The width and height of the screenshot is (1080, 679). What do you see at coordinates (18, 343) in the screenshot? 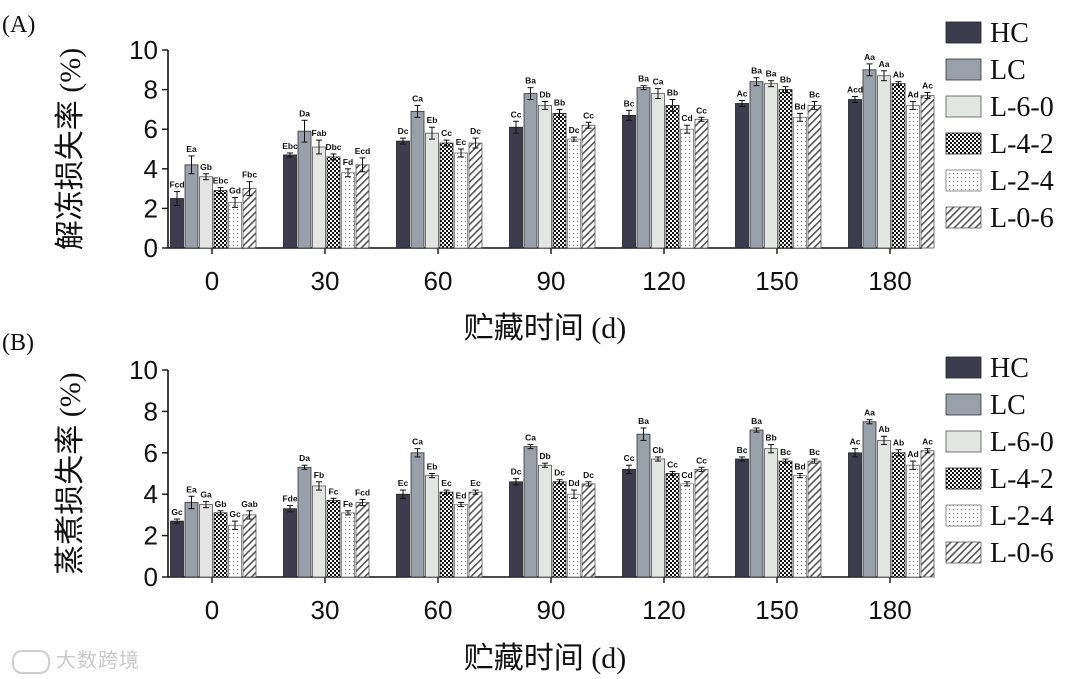
I see `panel-label: (B)` at bounding box center [18, 343].